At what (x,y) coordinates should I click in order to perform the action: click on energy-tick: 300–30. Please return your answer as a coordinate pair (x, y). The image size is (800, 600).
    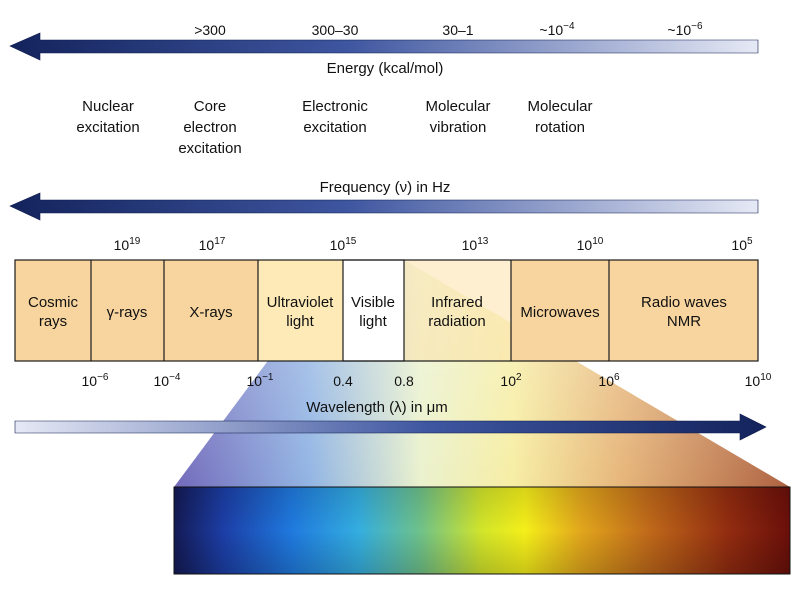
    Looking at the image, I should click on (335, 30).